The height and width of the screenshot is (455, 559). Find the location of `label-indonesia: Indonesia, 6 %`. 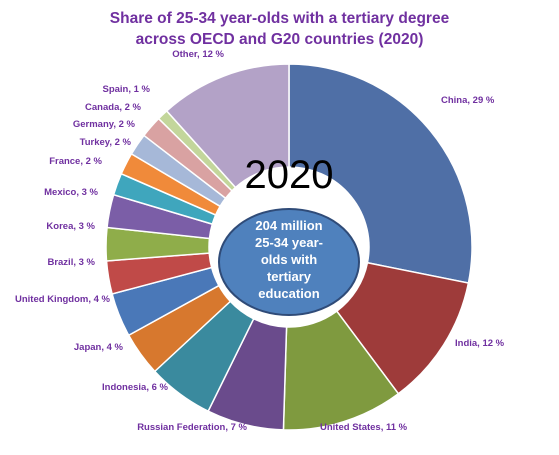

label-indonesia: Indonesia, 6 % is located at coordinates (135, 387).